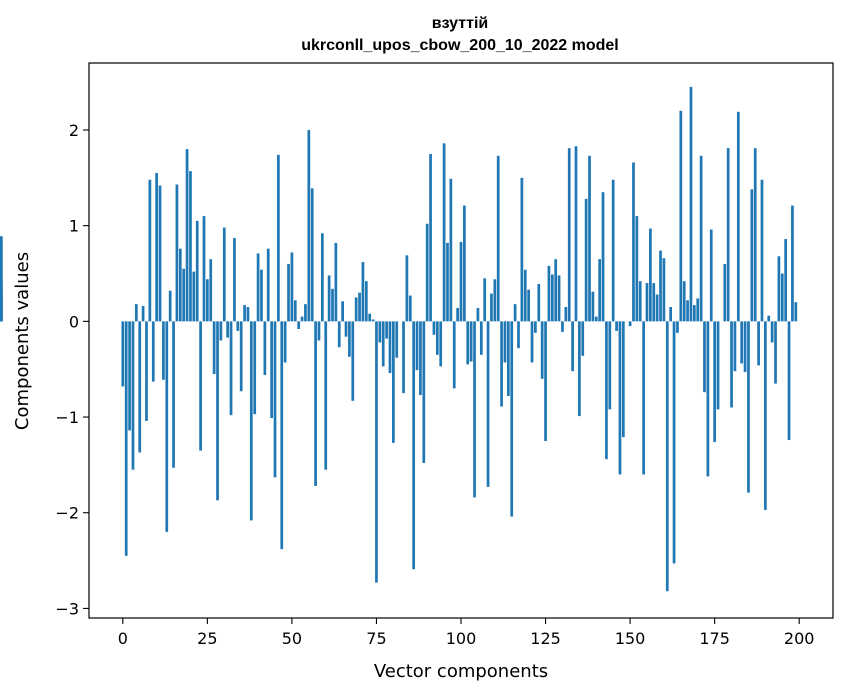  I want to click on bar-undefined, so click(1, 307).